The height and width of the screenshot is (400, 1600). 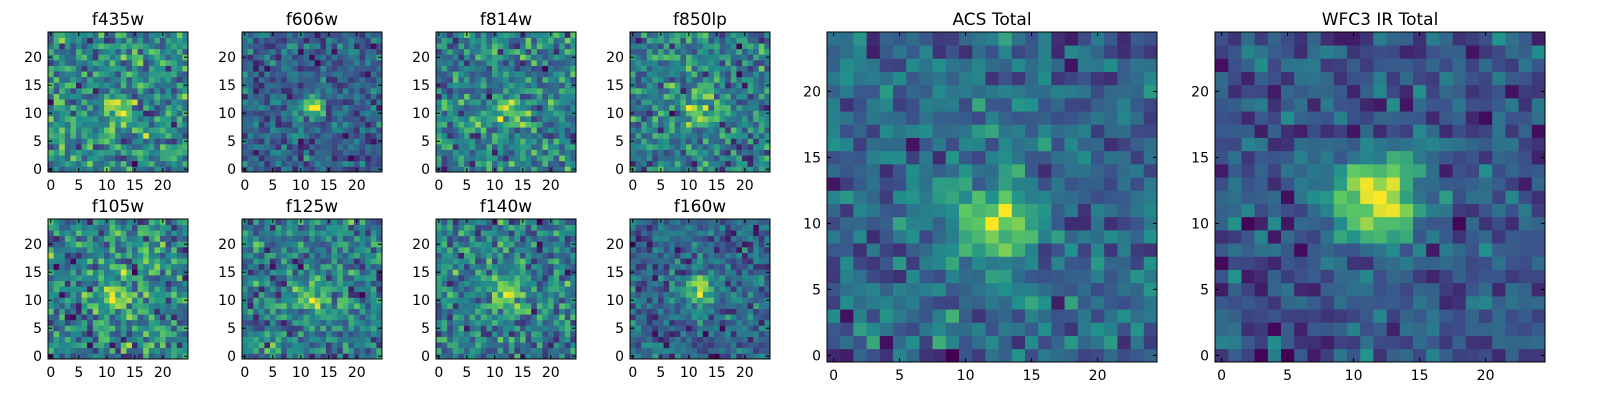 I want to click on y-tick-label: 5, so click(x=37, y=142).